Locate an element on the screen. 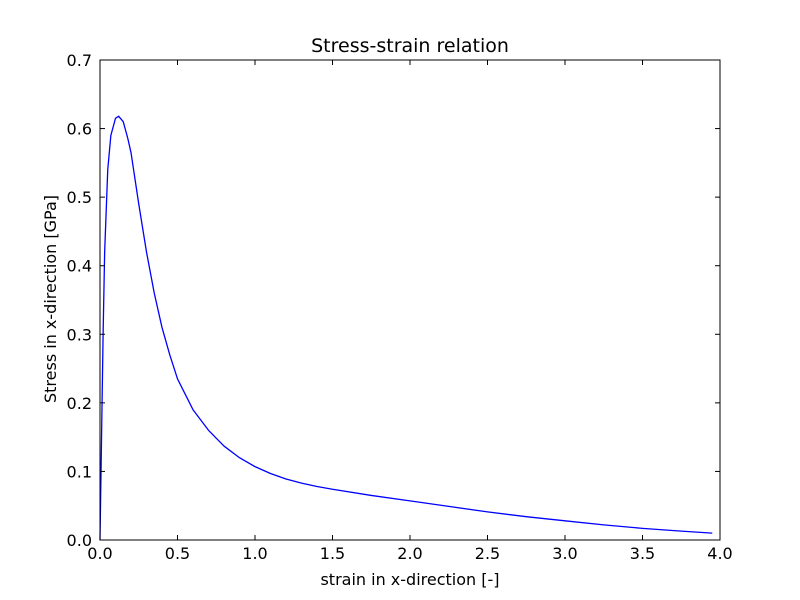 The height and width of the screenshot is (600, 800). chart-title: Stress-strain relation is located at coordinates (410, 46).